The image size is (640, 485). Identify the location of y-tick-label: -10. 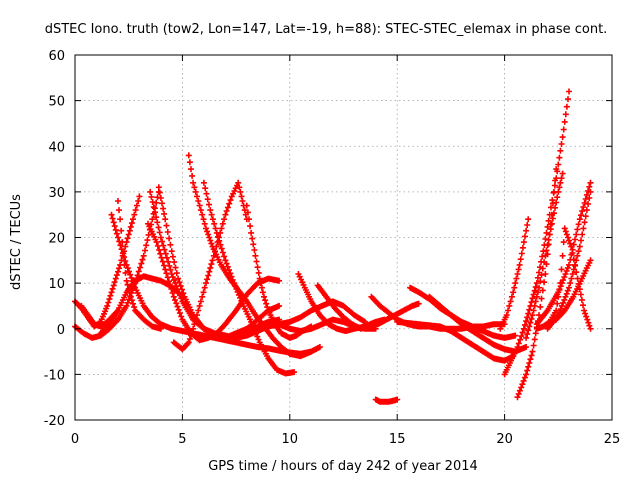
(54, 375).